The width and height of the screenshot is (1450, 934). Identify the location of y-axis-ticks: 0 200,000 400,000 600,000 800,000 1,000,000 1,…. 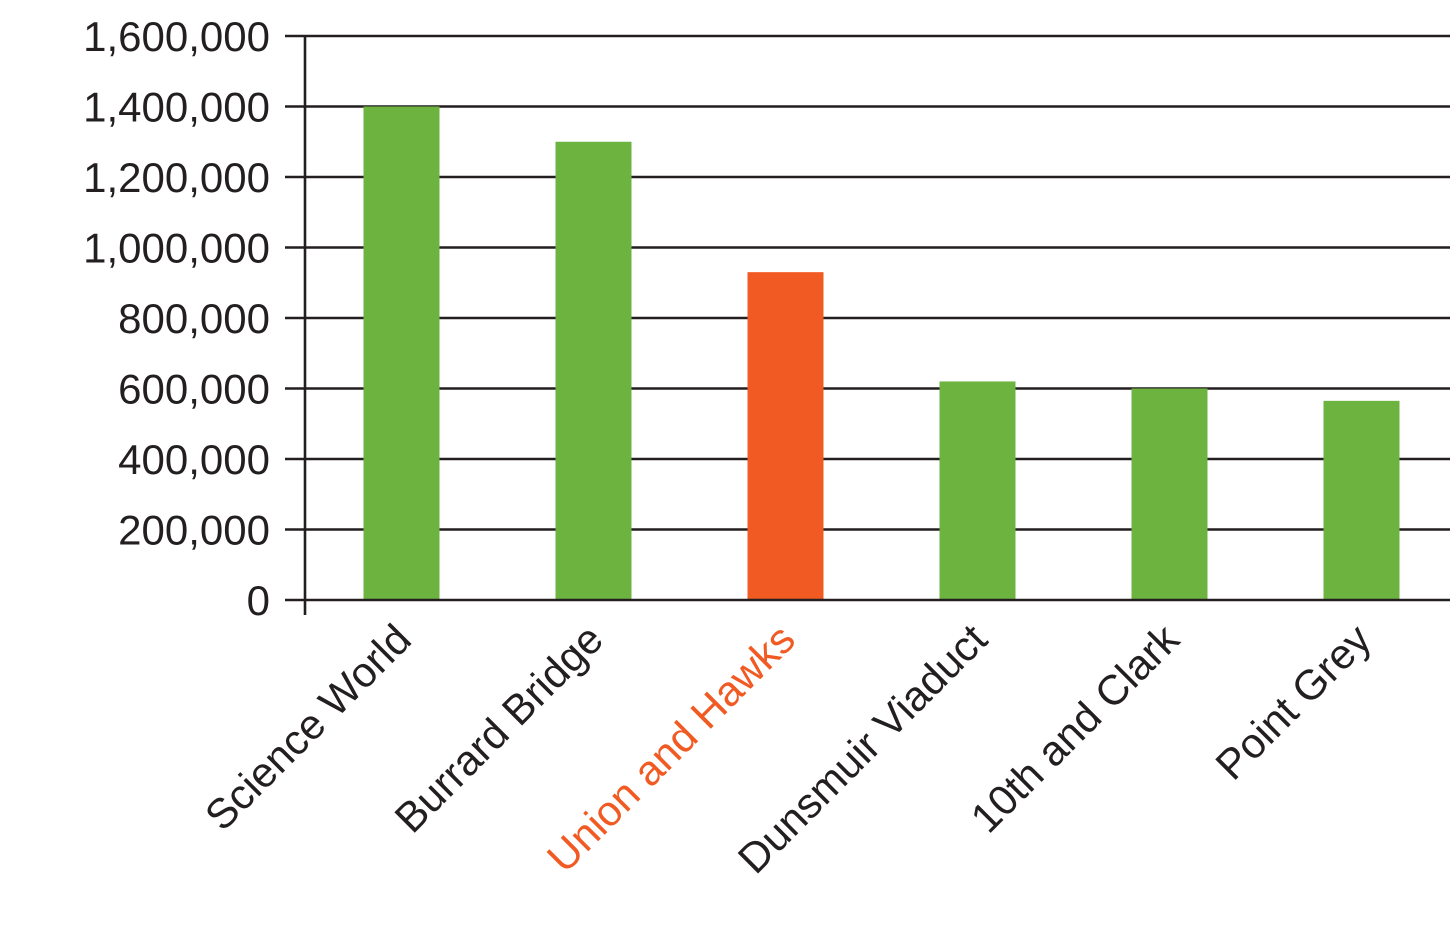
(194, 318).